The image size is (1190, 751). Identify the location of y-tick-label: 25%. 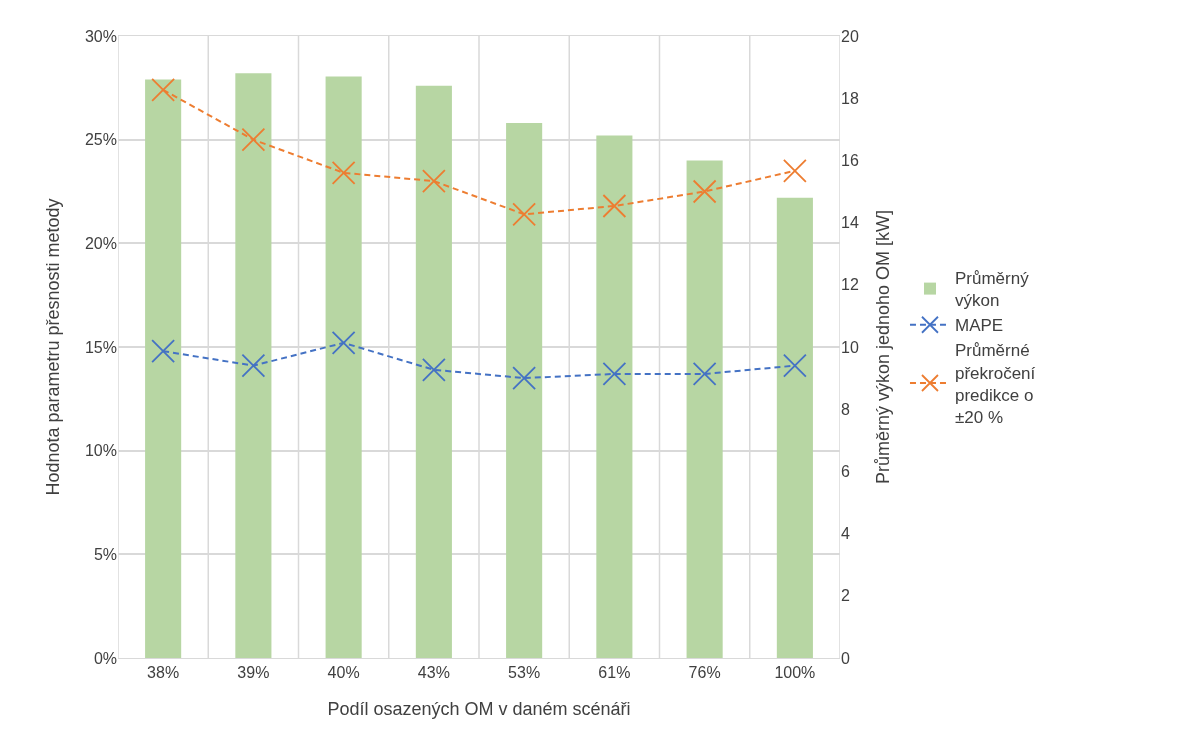
(100, 140).